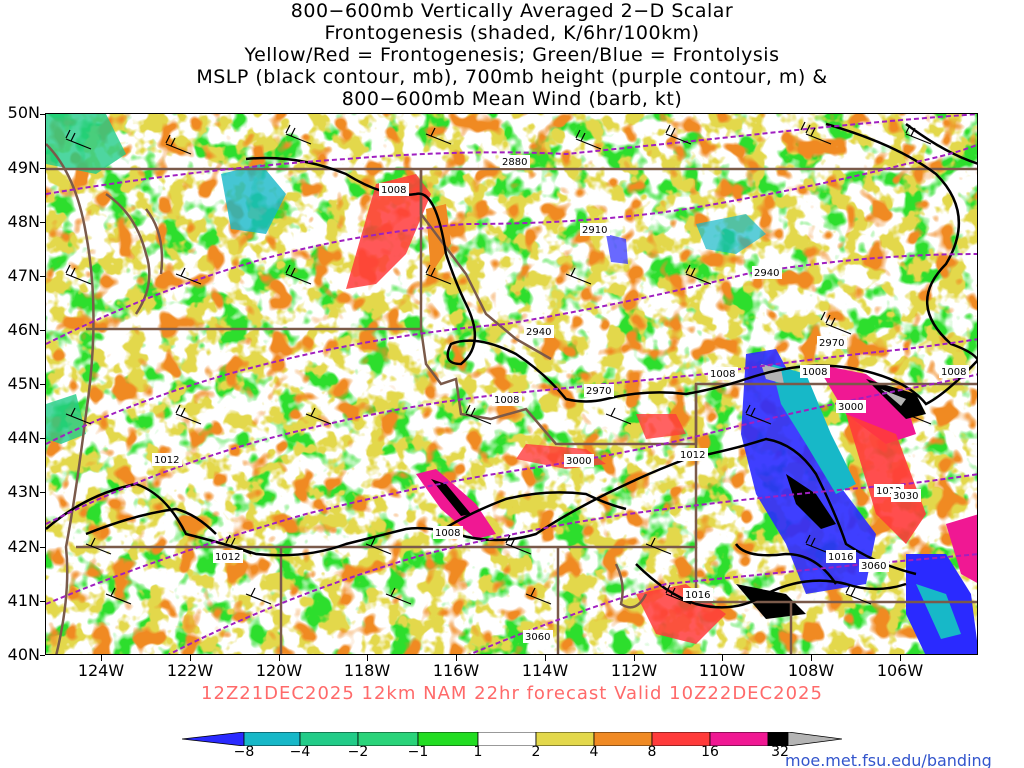  Describe the element at coordinates (279, 670) in the screenshot. I see `lon-label-120w: 120W` at that location.